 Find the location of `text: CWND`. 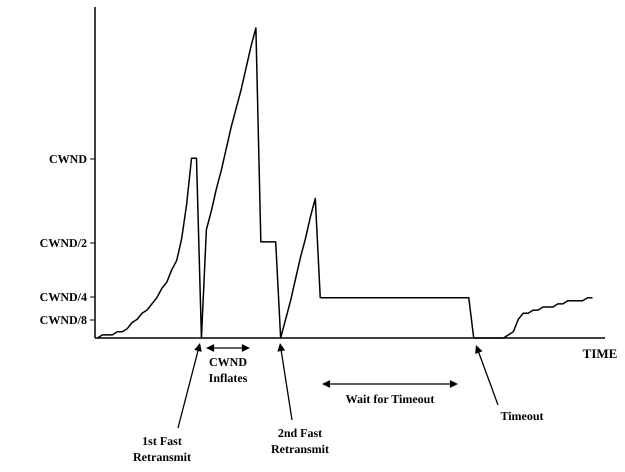

text: CWND is located at coordinates (68, 159).